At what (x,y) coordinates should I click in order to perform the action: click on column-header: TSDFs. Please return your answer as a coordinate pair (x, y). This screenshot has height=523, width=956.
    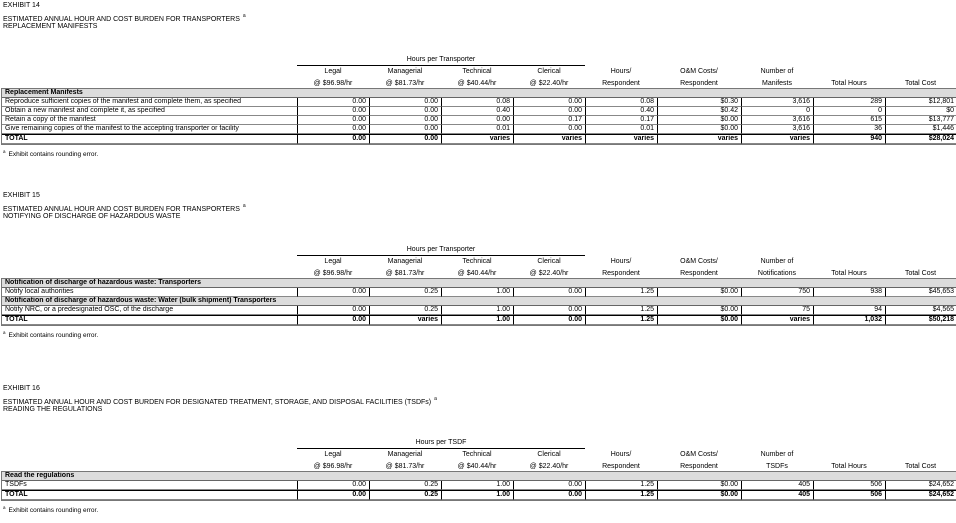
    Looking at the image, I should click on (777, 466).